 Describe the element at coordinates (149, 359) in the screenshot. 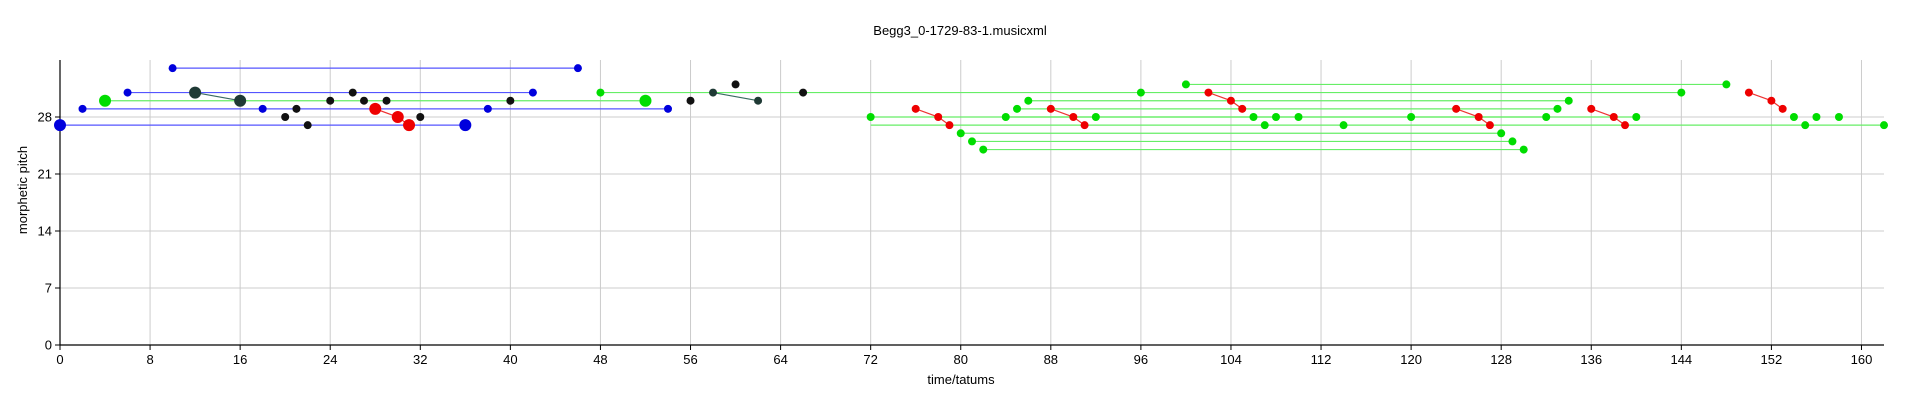

I see `x-tick-label: 8` at that location.